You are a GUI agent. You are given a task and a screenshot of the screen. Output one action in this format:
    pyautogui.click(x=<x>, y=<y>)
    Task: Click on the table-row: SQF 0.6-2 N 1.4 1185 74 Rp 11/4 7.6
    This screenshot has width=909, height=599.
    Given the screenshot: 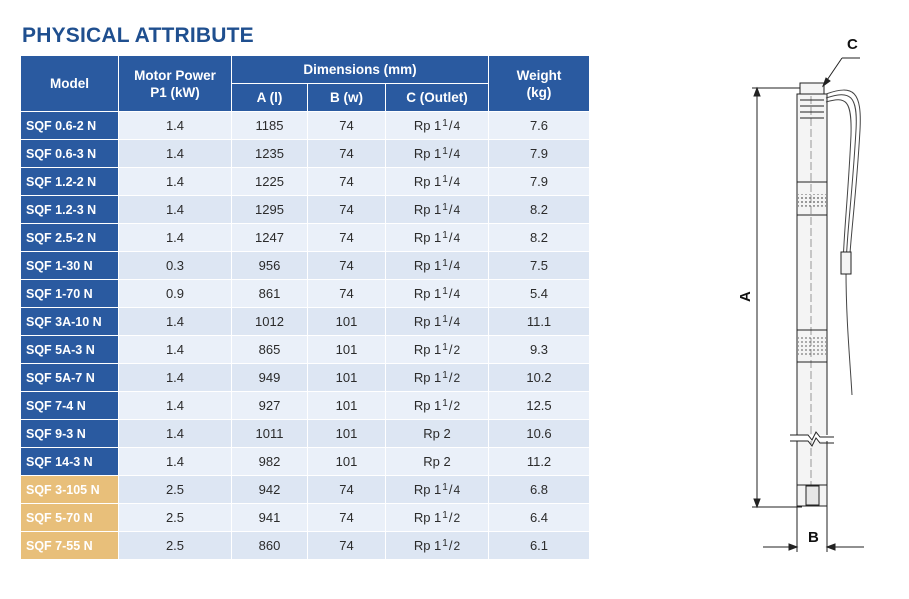 What is the action you would take?
    pyautogui.click(x=305, y=125)
    